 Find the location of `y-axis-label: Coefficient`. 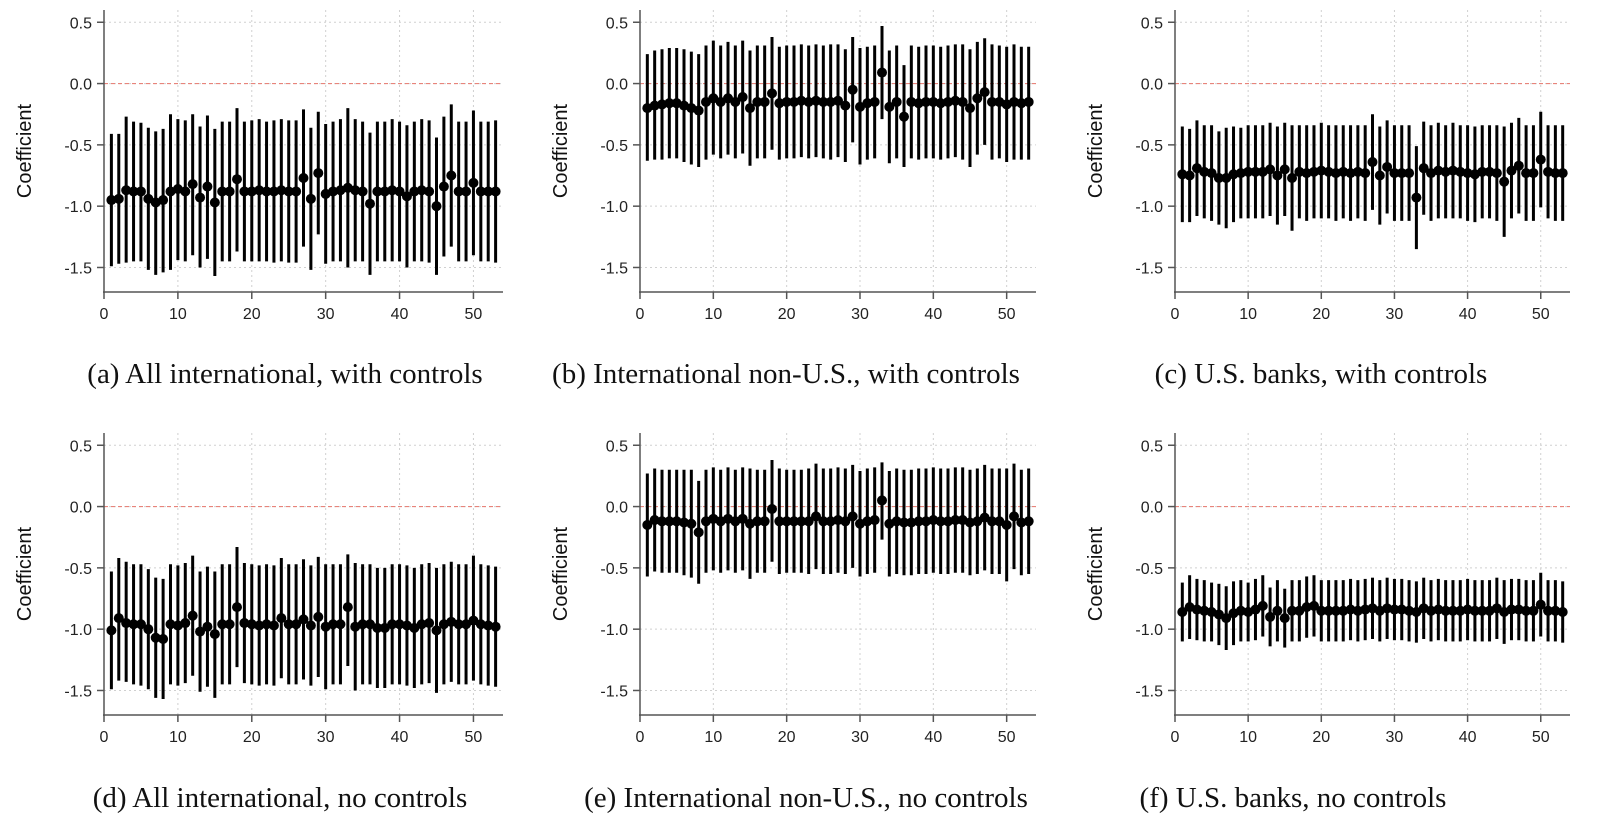

y-axis-label: Coefficient is located at coordinates (25, 573).